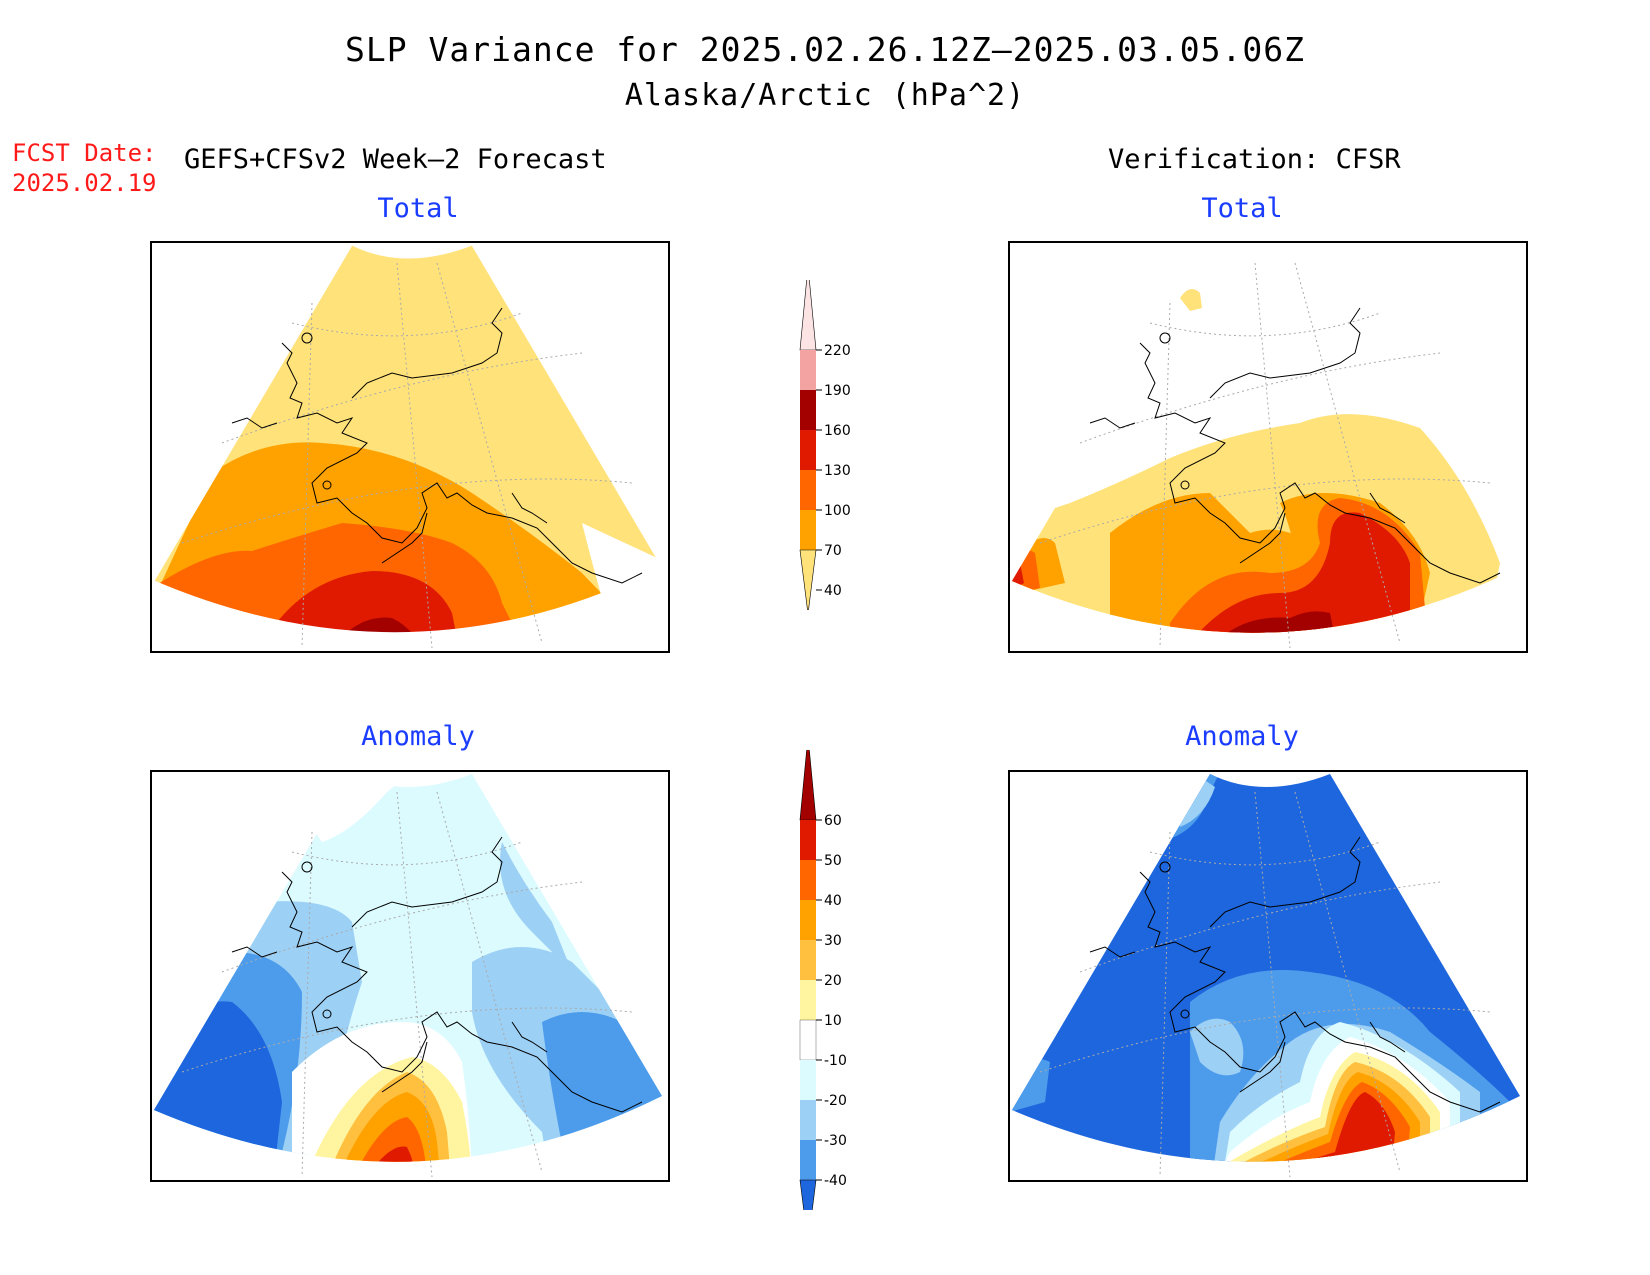  Describe the element at coordinates (833, 941) in the screenshot. I see `anomaly-colorbar-label: 30` at that location.